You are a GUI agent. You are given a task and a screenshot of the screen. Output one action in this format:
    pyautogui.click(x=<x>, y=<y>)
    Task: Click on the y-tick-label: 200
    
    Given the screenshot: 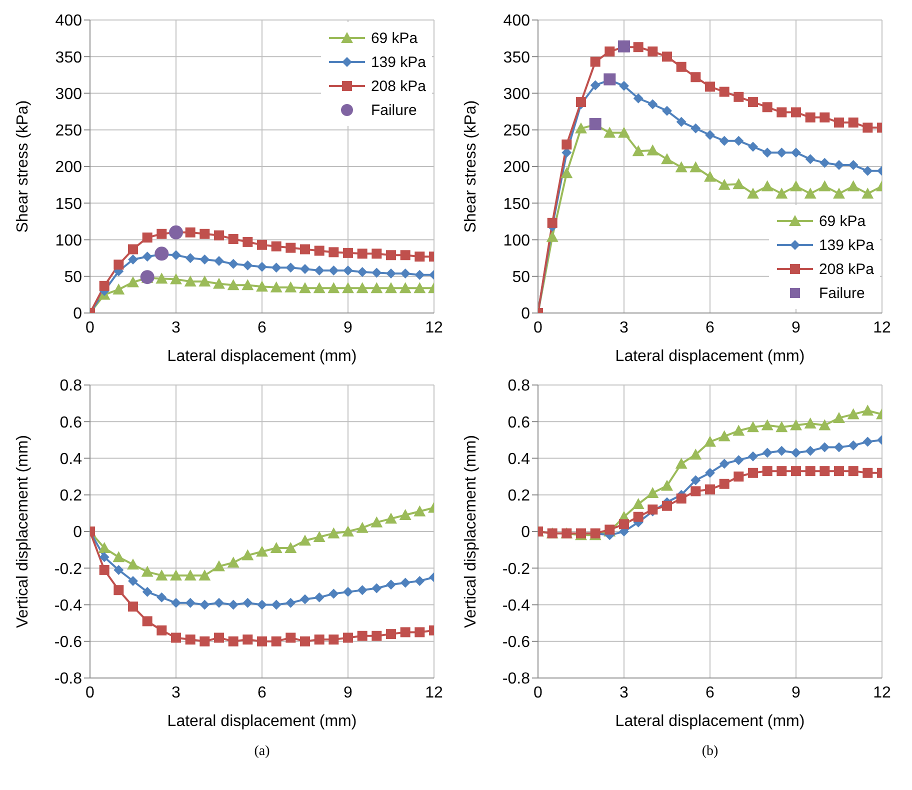 What is the action you would take?
    pyautogui.click(x=516, y=167)
    